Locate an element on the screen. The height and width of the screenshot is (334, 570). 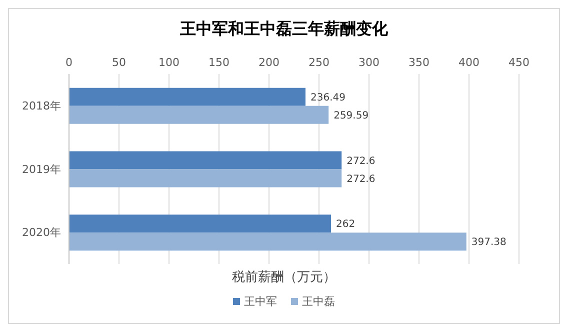
x-tick-label: 50 is located at coordinates (119, 62).